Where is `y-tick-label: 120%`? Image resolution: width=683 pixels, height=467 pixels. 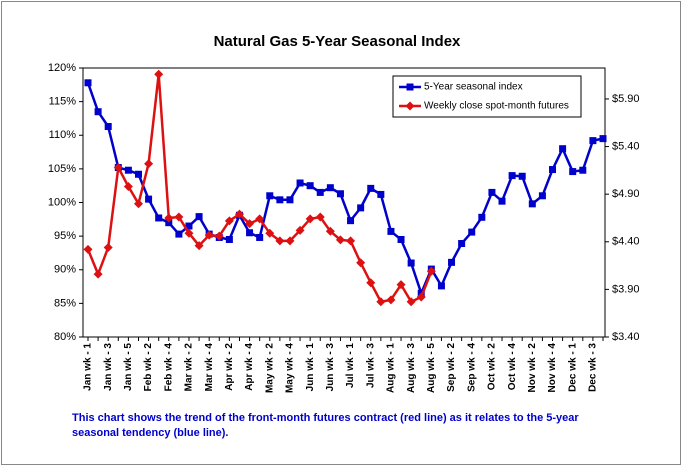 y-tick-label: 120% is located at coordinates (62, 68).